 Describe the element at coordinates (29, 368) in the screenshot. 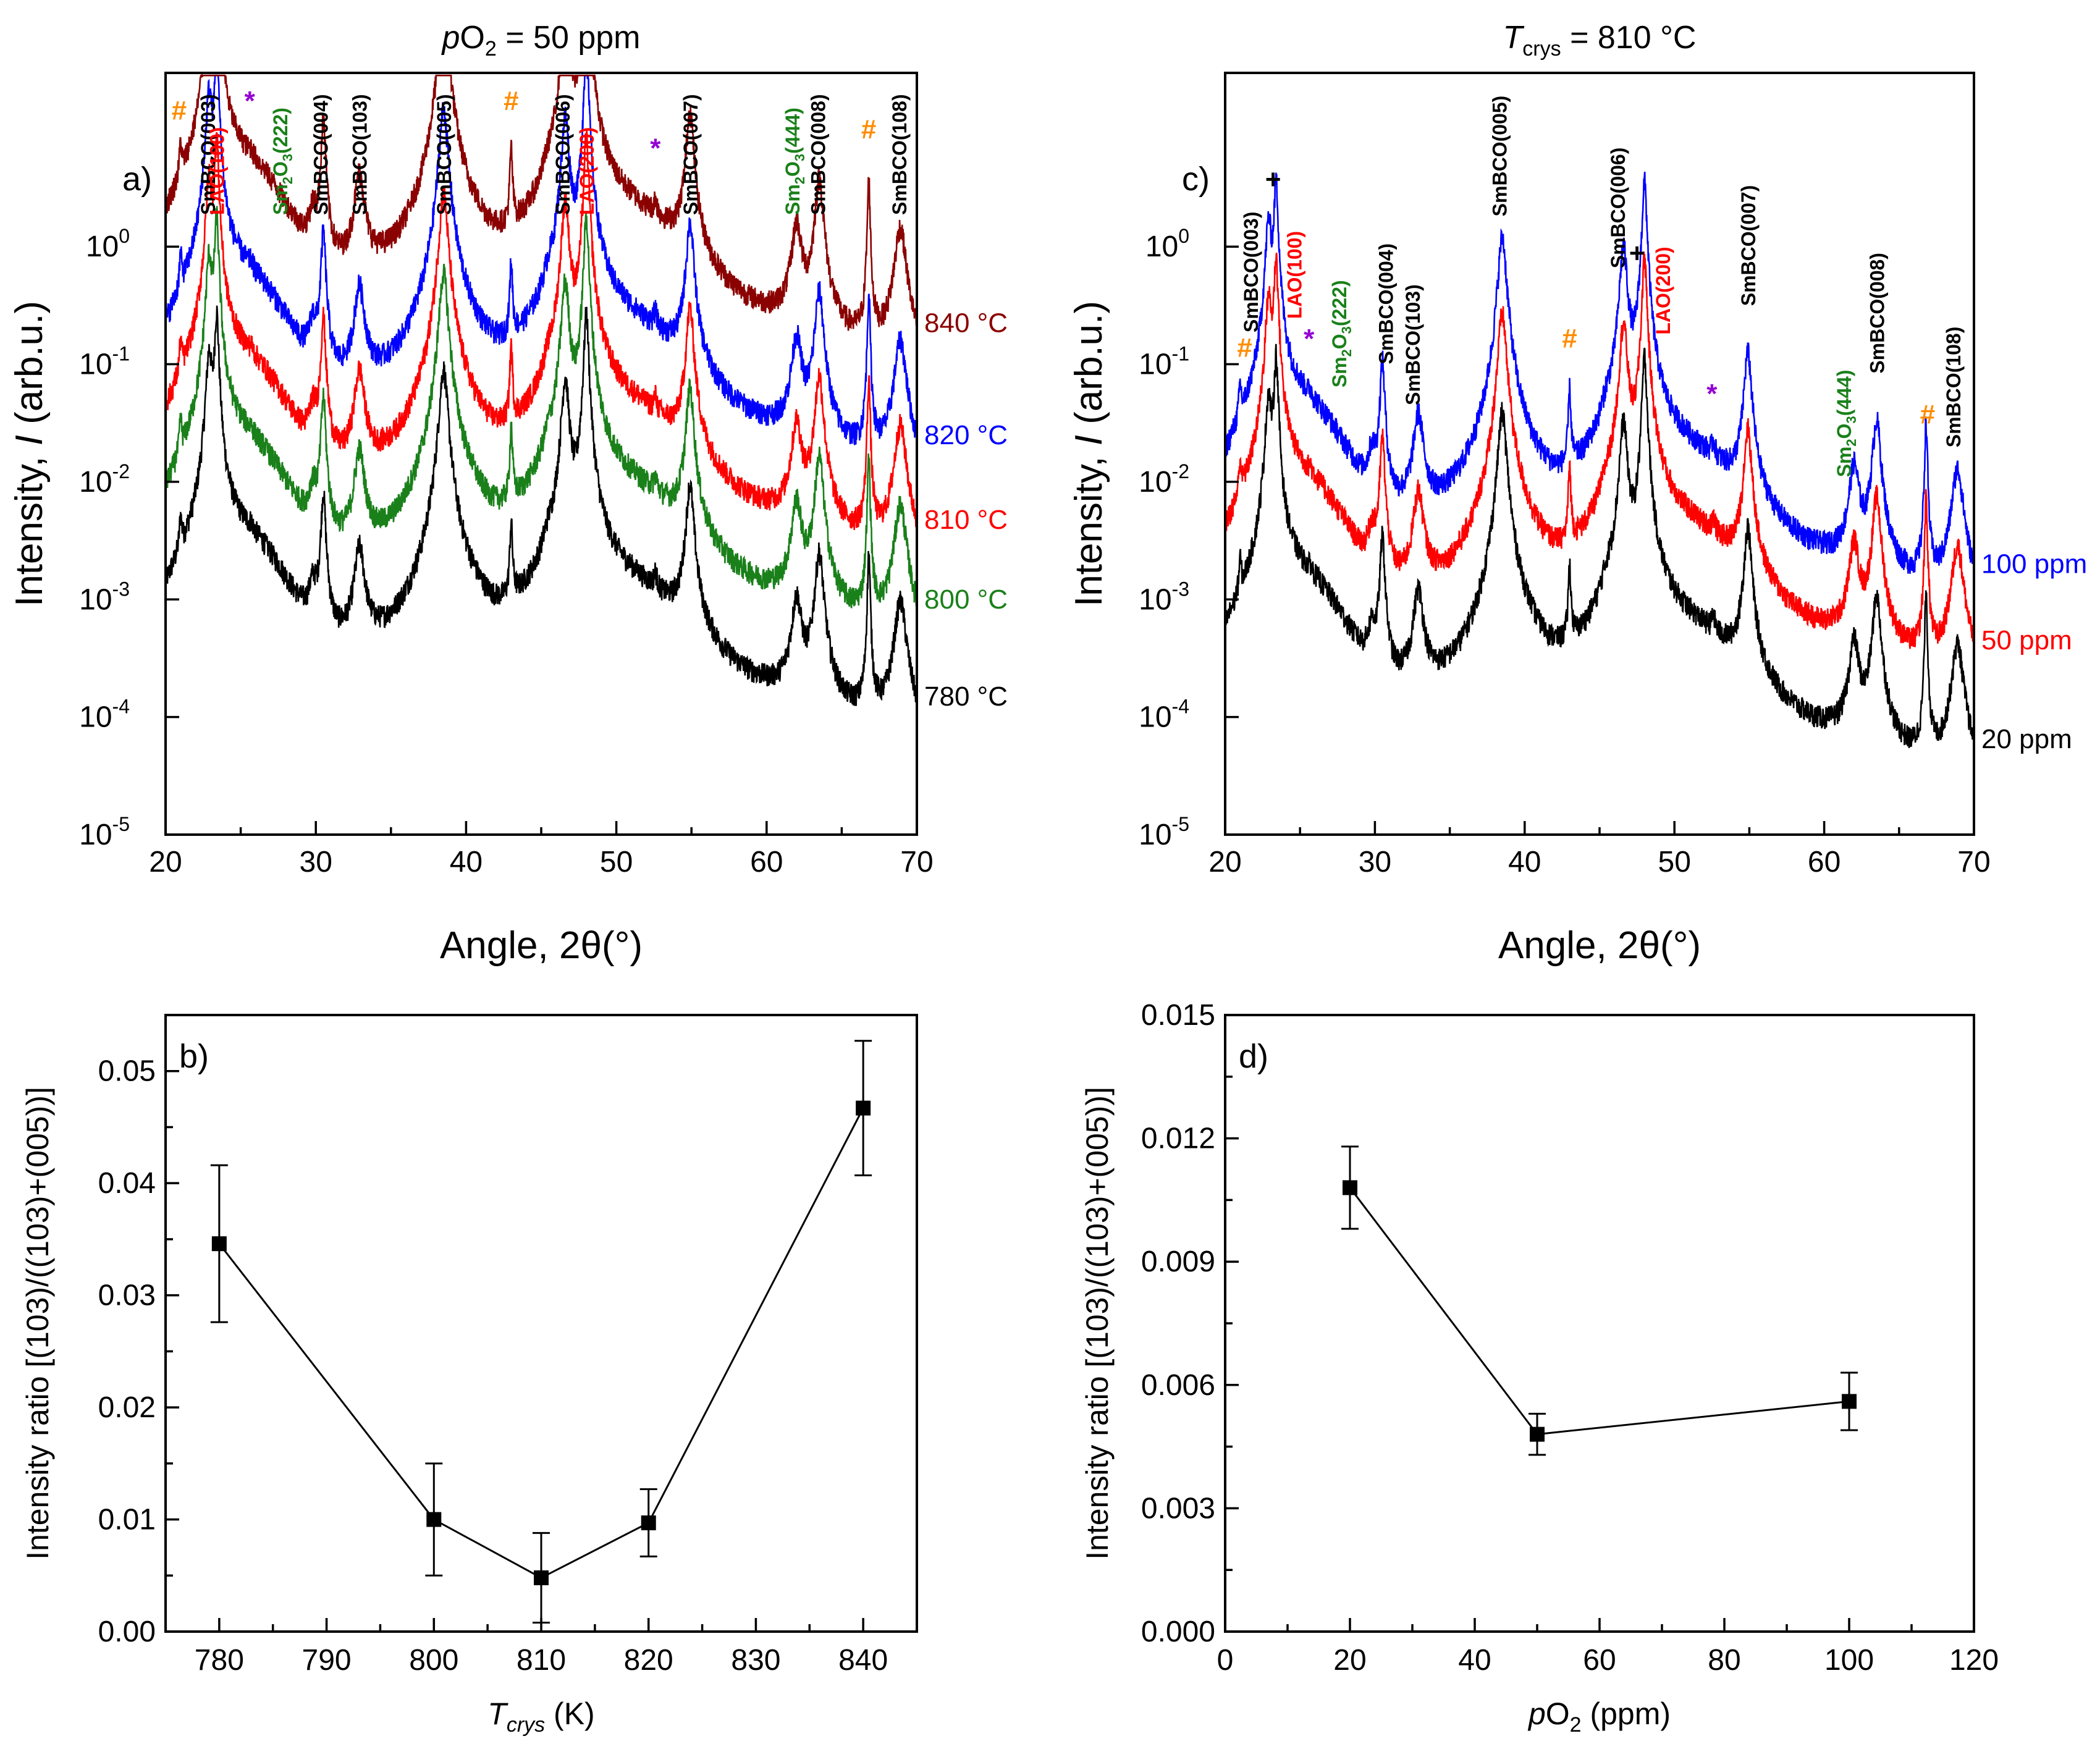

I see `text-part: (arb.u.)` at that location.